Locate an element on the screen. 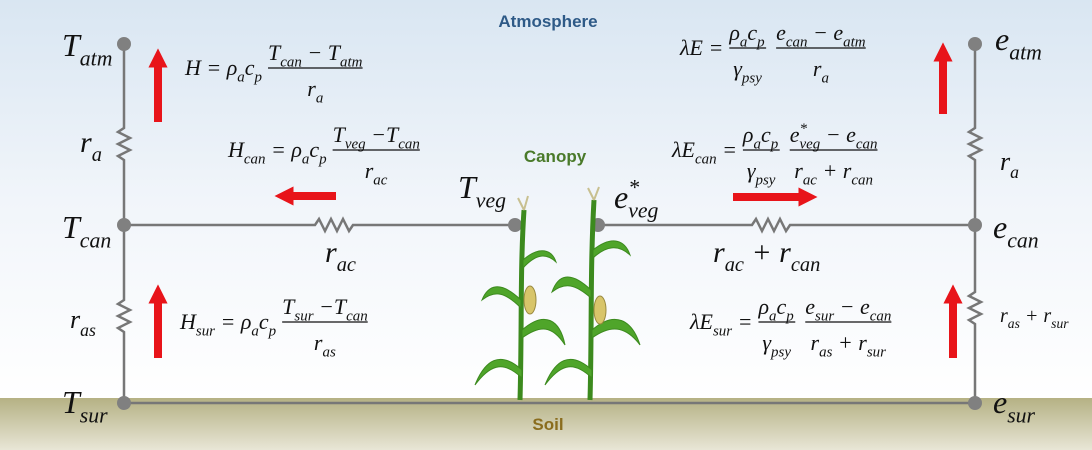 The height and width of the screenshot is (450, 1092). corn-plants is located at coordinates (557, 293).